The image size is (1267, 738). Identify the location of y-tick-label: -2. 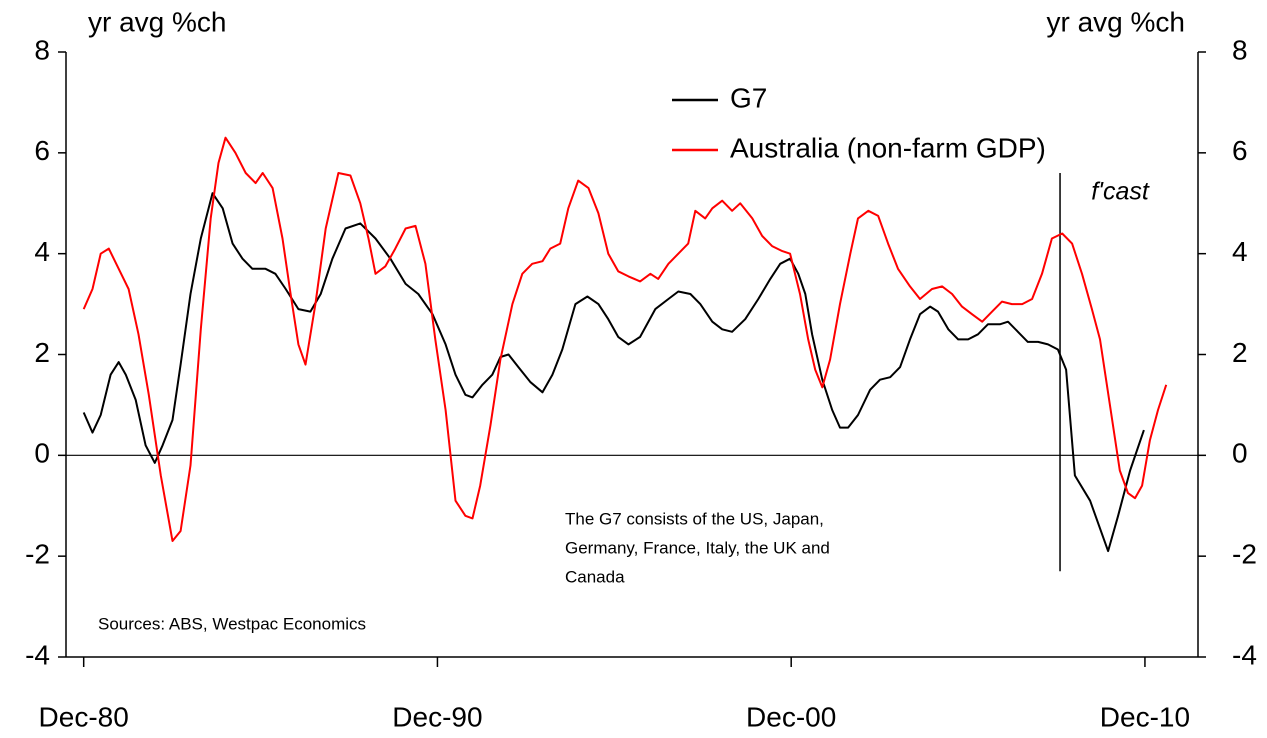
(37, 554).